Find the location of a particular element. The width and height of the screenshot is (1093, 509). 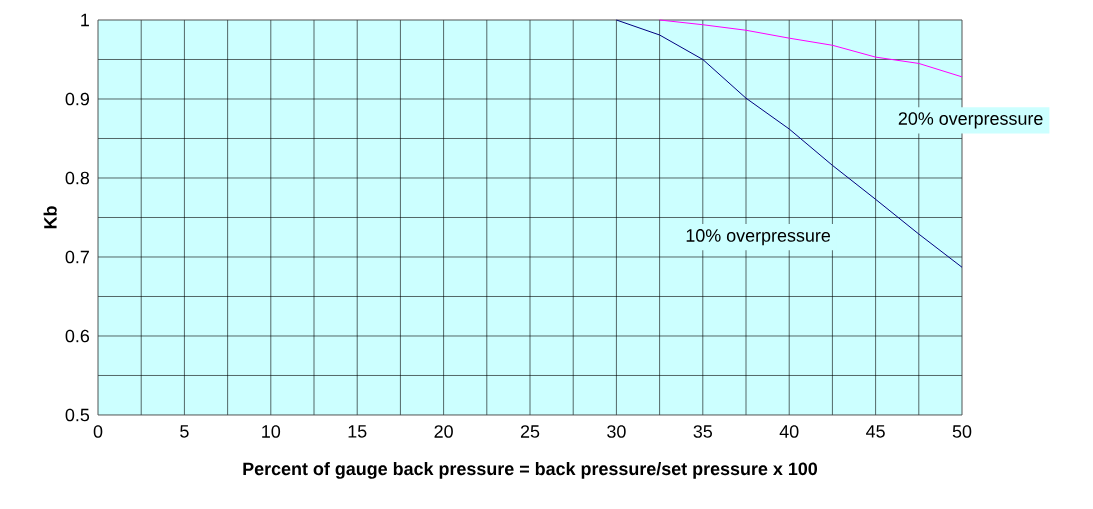

x-tick-label: 10 is located at coordinates (271, 431).